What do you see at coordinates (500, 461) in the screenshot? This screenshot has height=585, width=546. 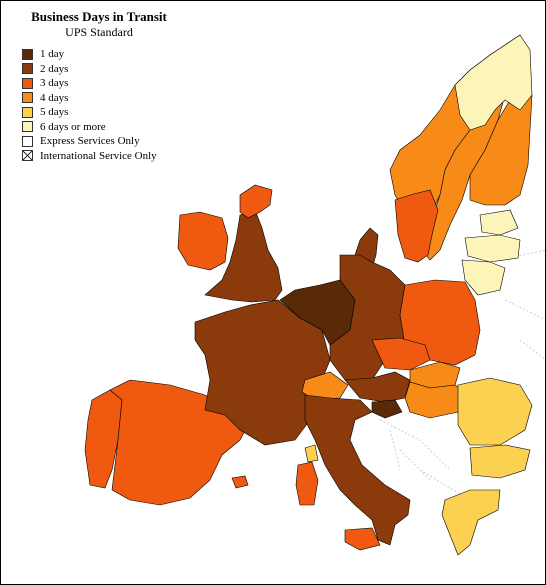 I see `region-bulgaria` at bounding box center [500, 461].